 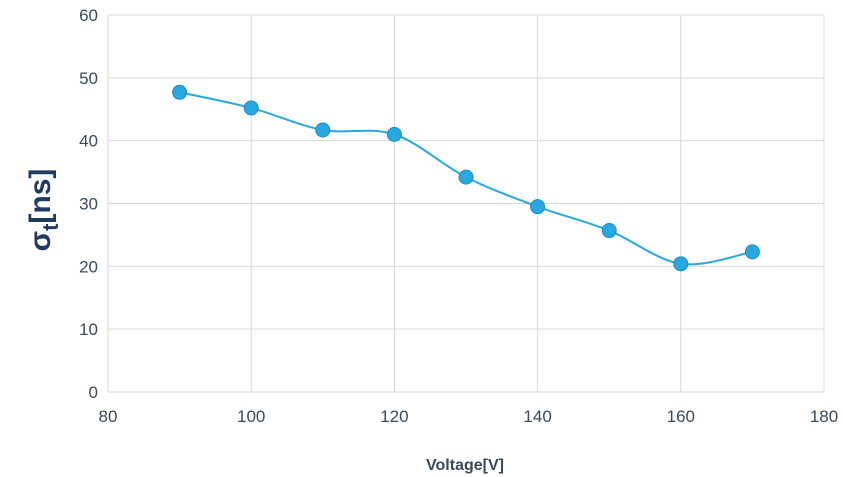 What do you see at coordinates (40, 241) in the screenshot?
I see `y-axis-label-main: σ` at bounding box center [40, 241].